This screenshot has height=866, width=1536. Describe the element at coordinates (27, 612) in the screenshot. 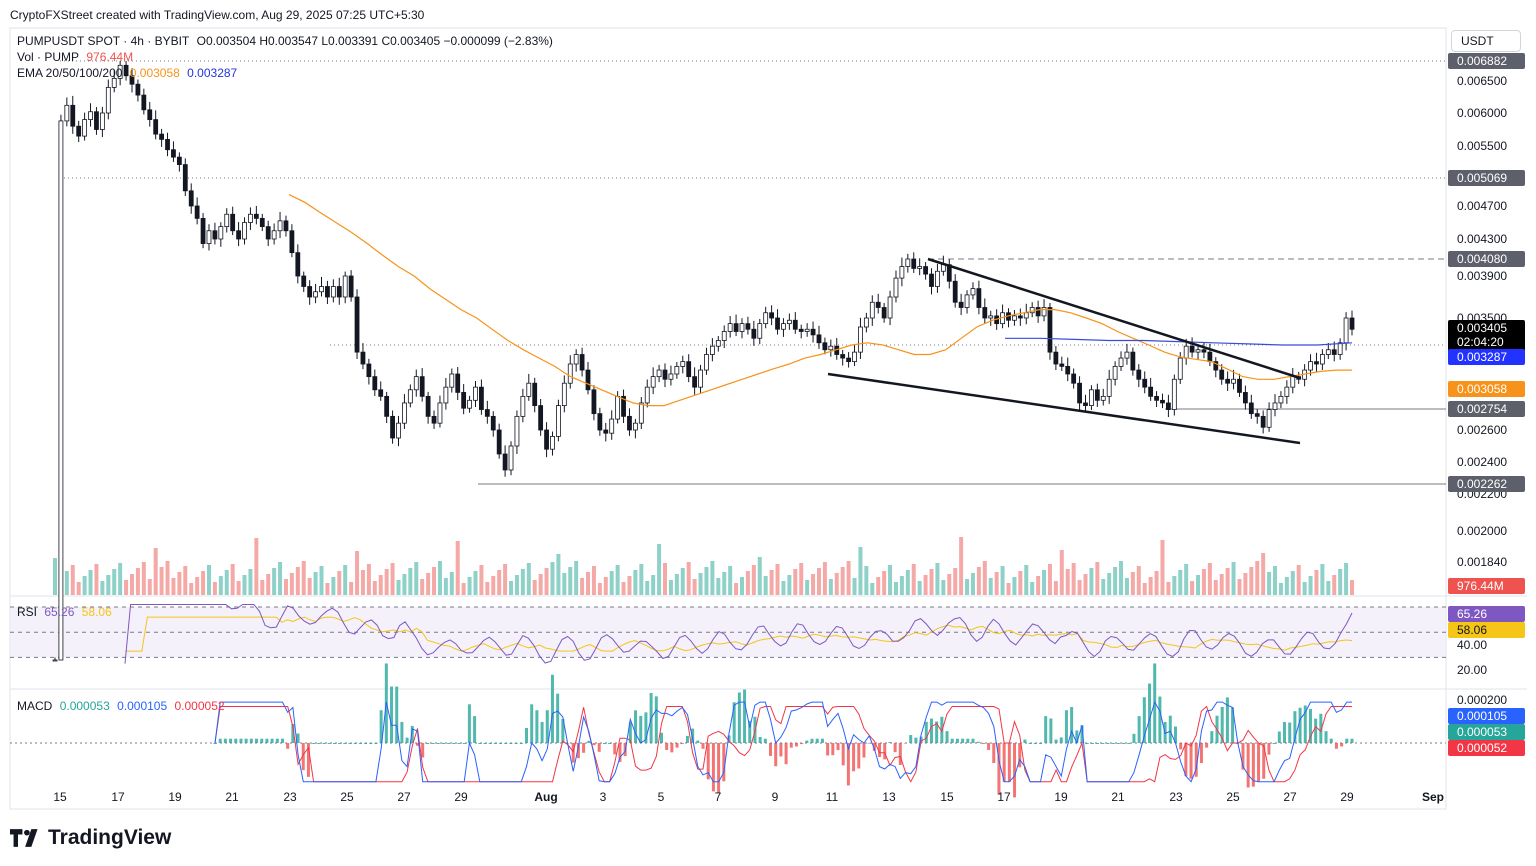

I see `rsi-label: RSI` at that location.